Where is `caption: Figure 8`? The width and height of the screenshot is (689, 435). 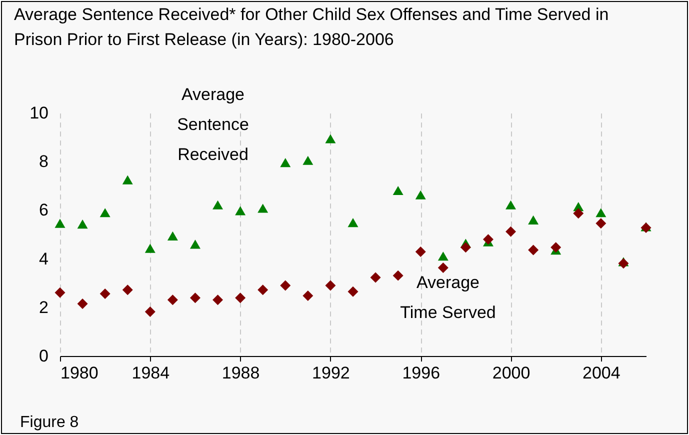
caption: Figure 8 is located at coordinates (49, 422).